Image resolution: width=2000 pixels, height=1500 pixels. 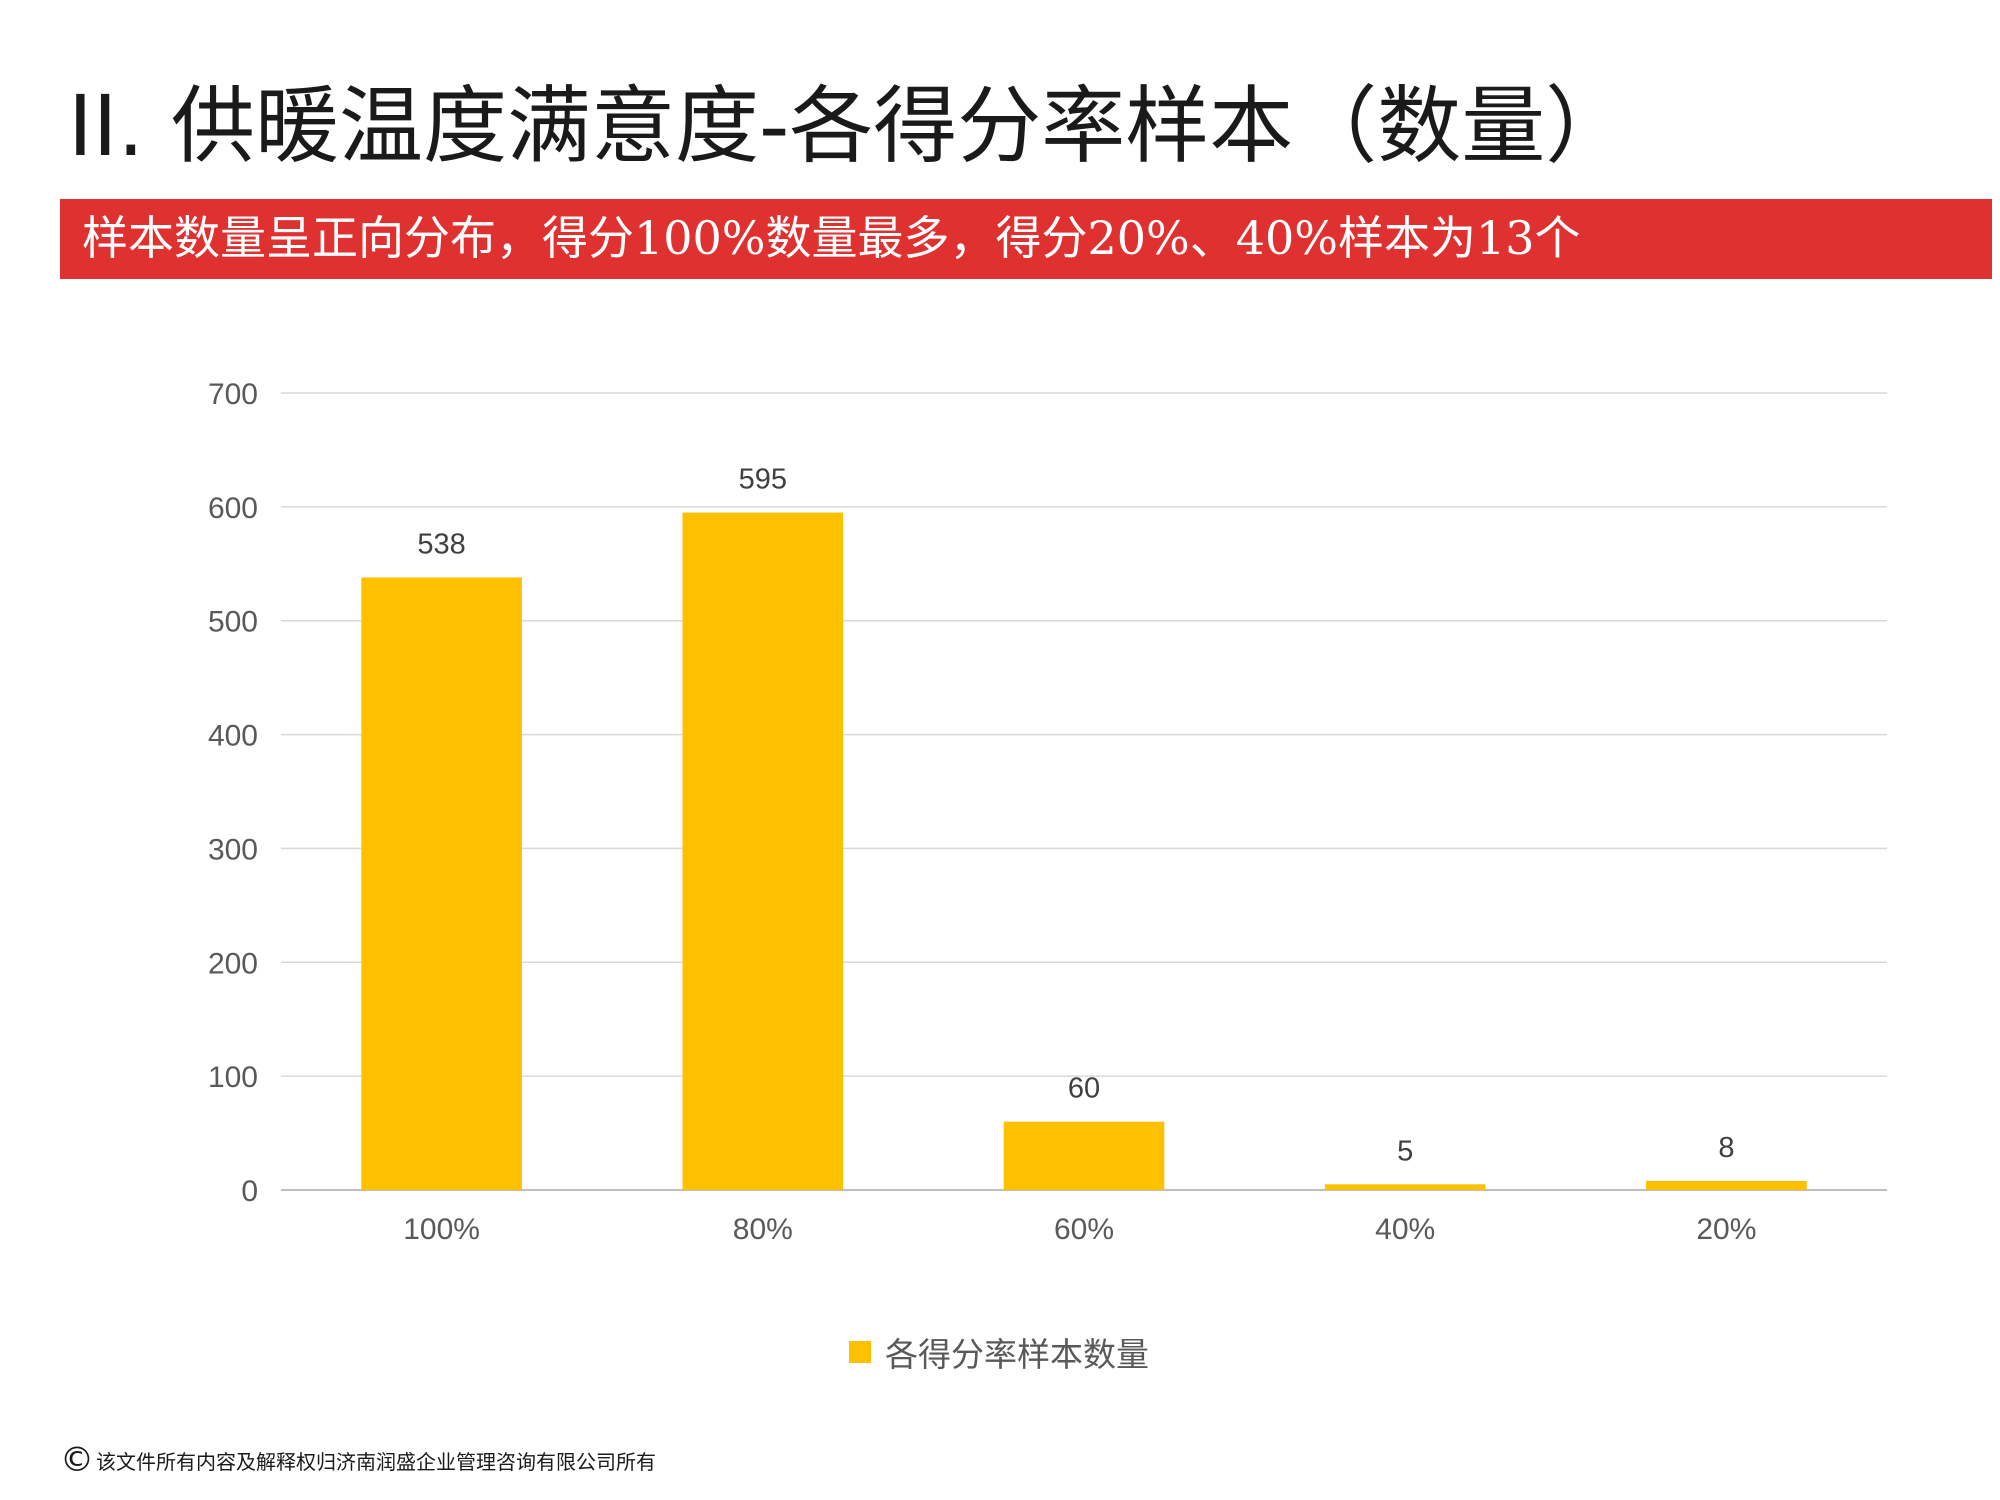 I want to click on summary-banner: 样本数量呈正向分布，得分100%数量最多，得分20%、40%样本为13个, so click(x=1026, y=239).